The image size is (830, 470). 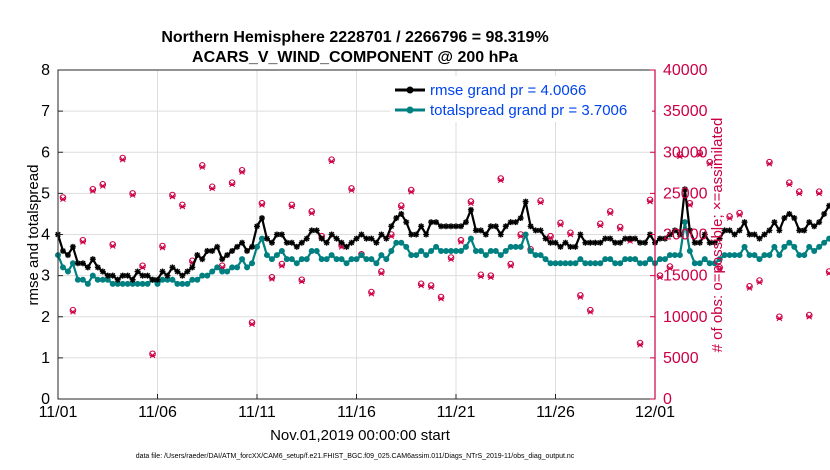 I want to click on y-tick-label-left: 5, so click(x=45, y=193).